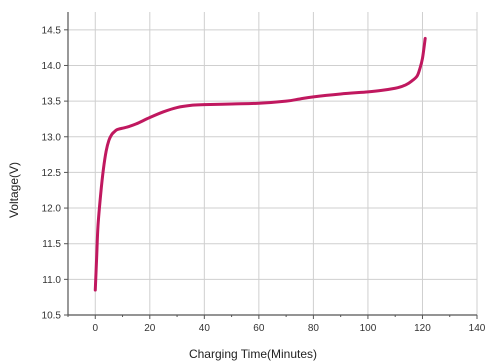 The width and height of the screenshot is (491, 364). What do you see at coordinates (51, 280) in the screenshot?
I see `y-tick-label: 11.0` at bounding box center [51, 280].